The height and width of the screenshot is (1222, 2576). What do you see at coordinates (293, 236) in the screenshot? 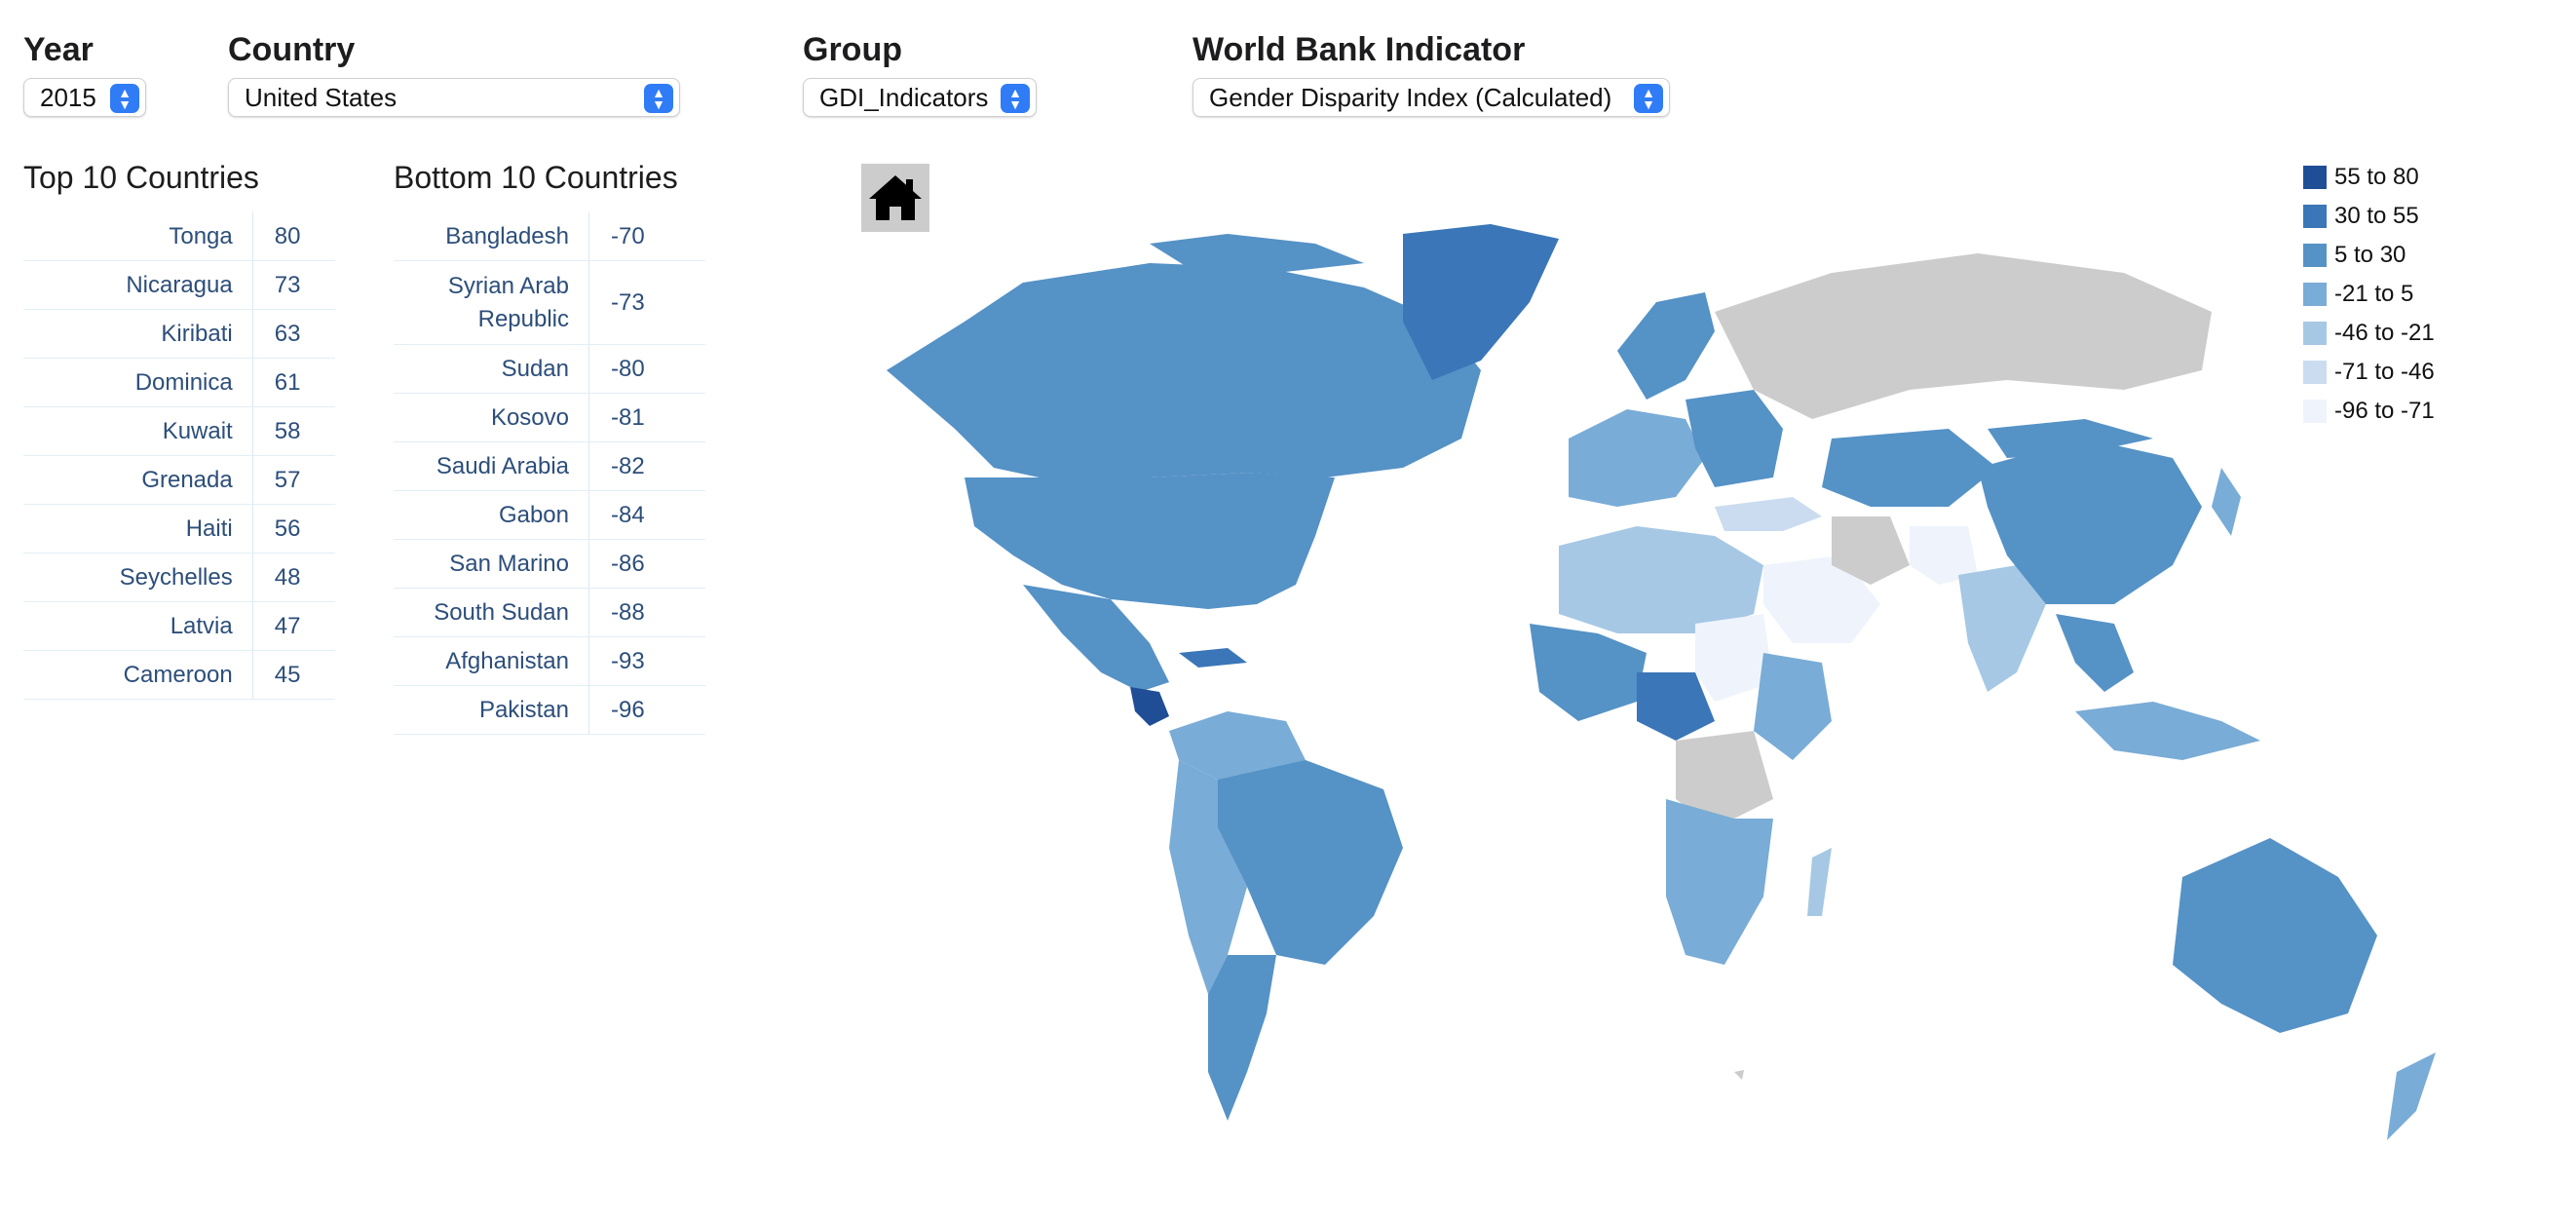
I see `country-value: 80` at bounding box center [293, 236].